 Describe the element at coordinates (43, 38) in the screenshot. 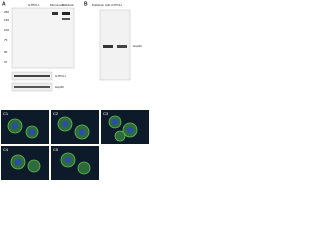

I see `blot` at that location.